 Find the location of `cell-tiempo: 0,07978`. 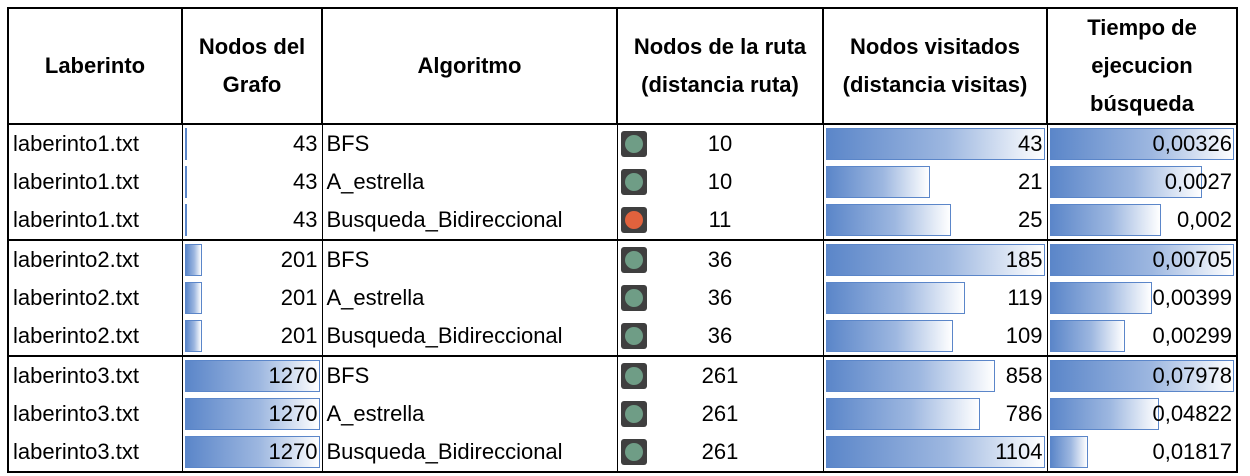

cell-tiempo: 0,07978 is located at coordinates (1142, 375).